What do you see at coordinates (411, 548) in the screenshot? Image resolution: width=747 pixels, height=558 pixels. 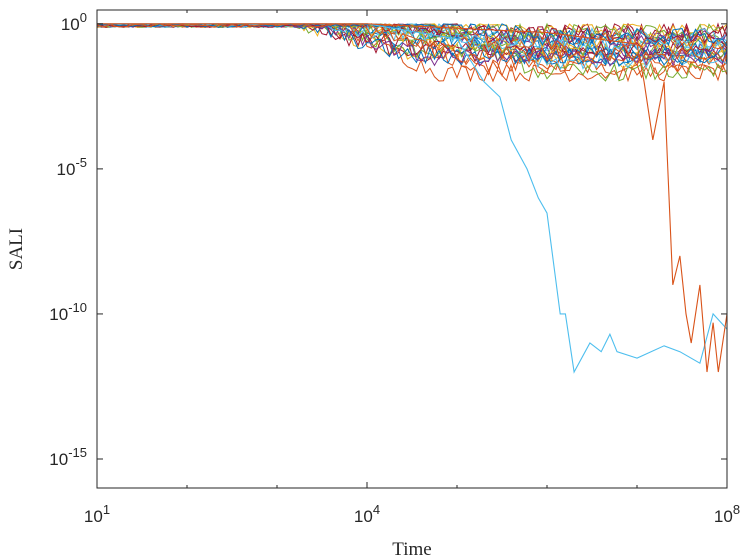 I see `x-axis-label: Time` at bounding box center [411, 548].